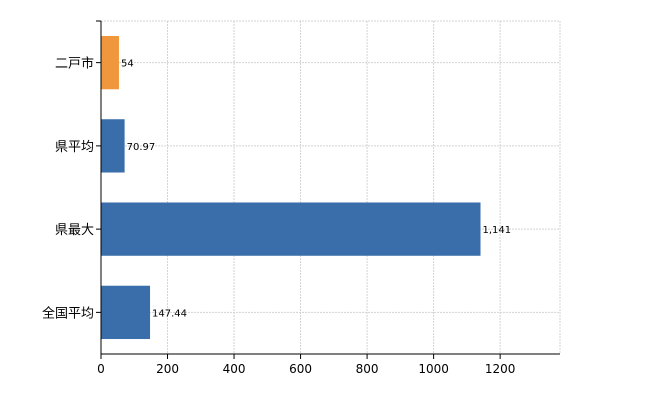  What do you see at coordinates (497, 230) in the screenshot?
I see `data-label: 1,141` at bounding box center [497, 230].